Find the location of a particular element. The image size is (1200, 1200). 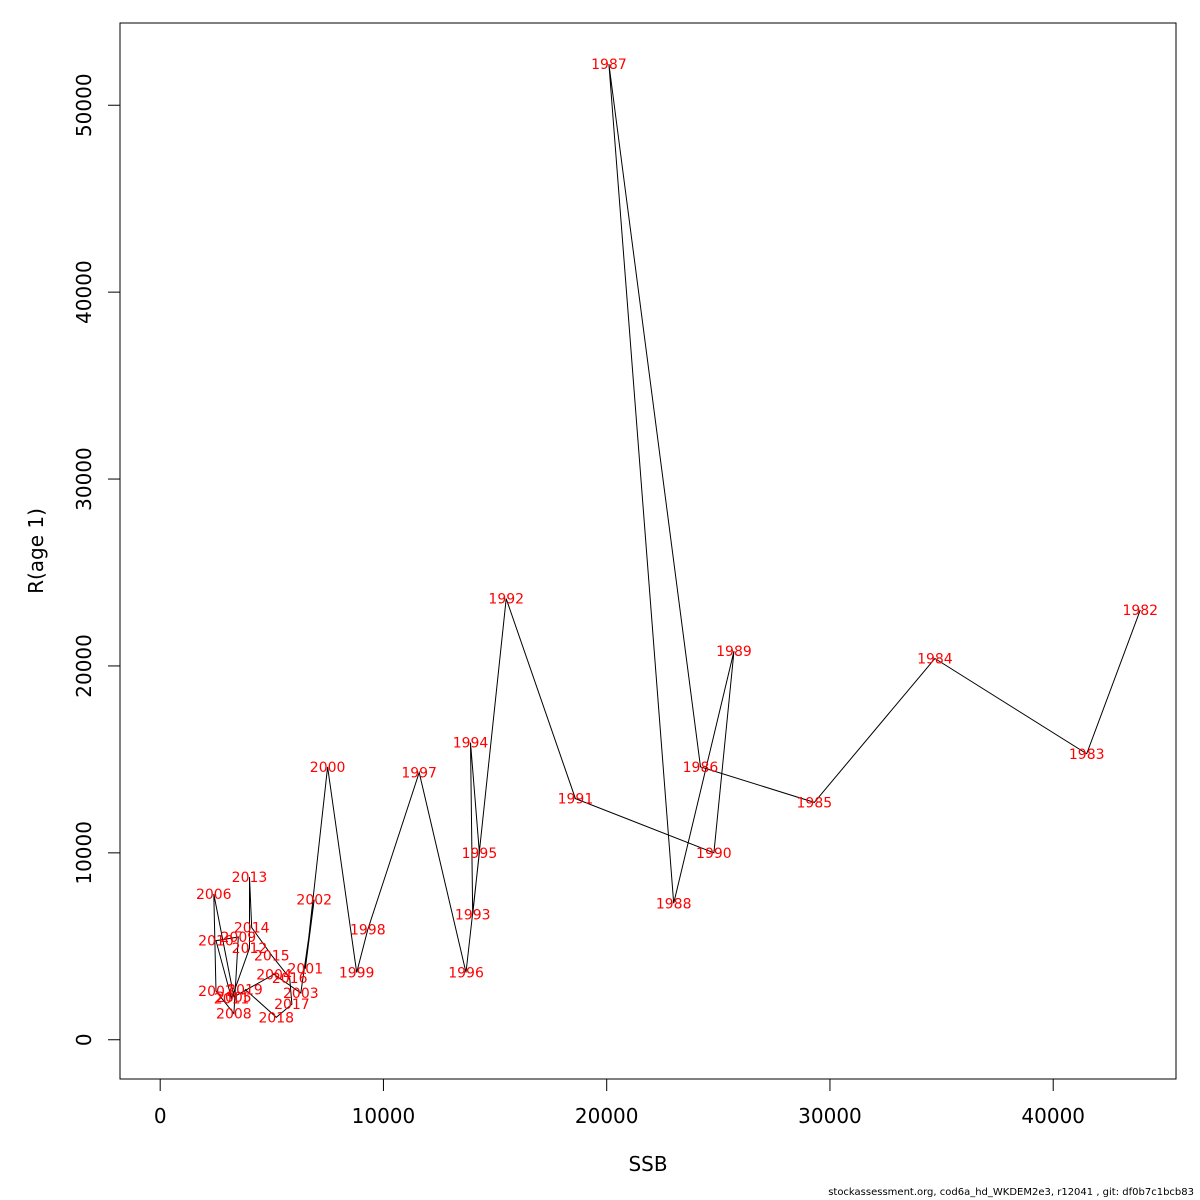

y-tick-label: 10000 is located at coordinates (84, 853).